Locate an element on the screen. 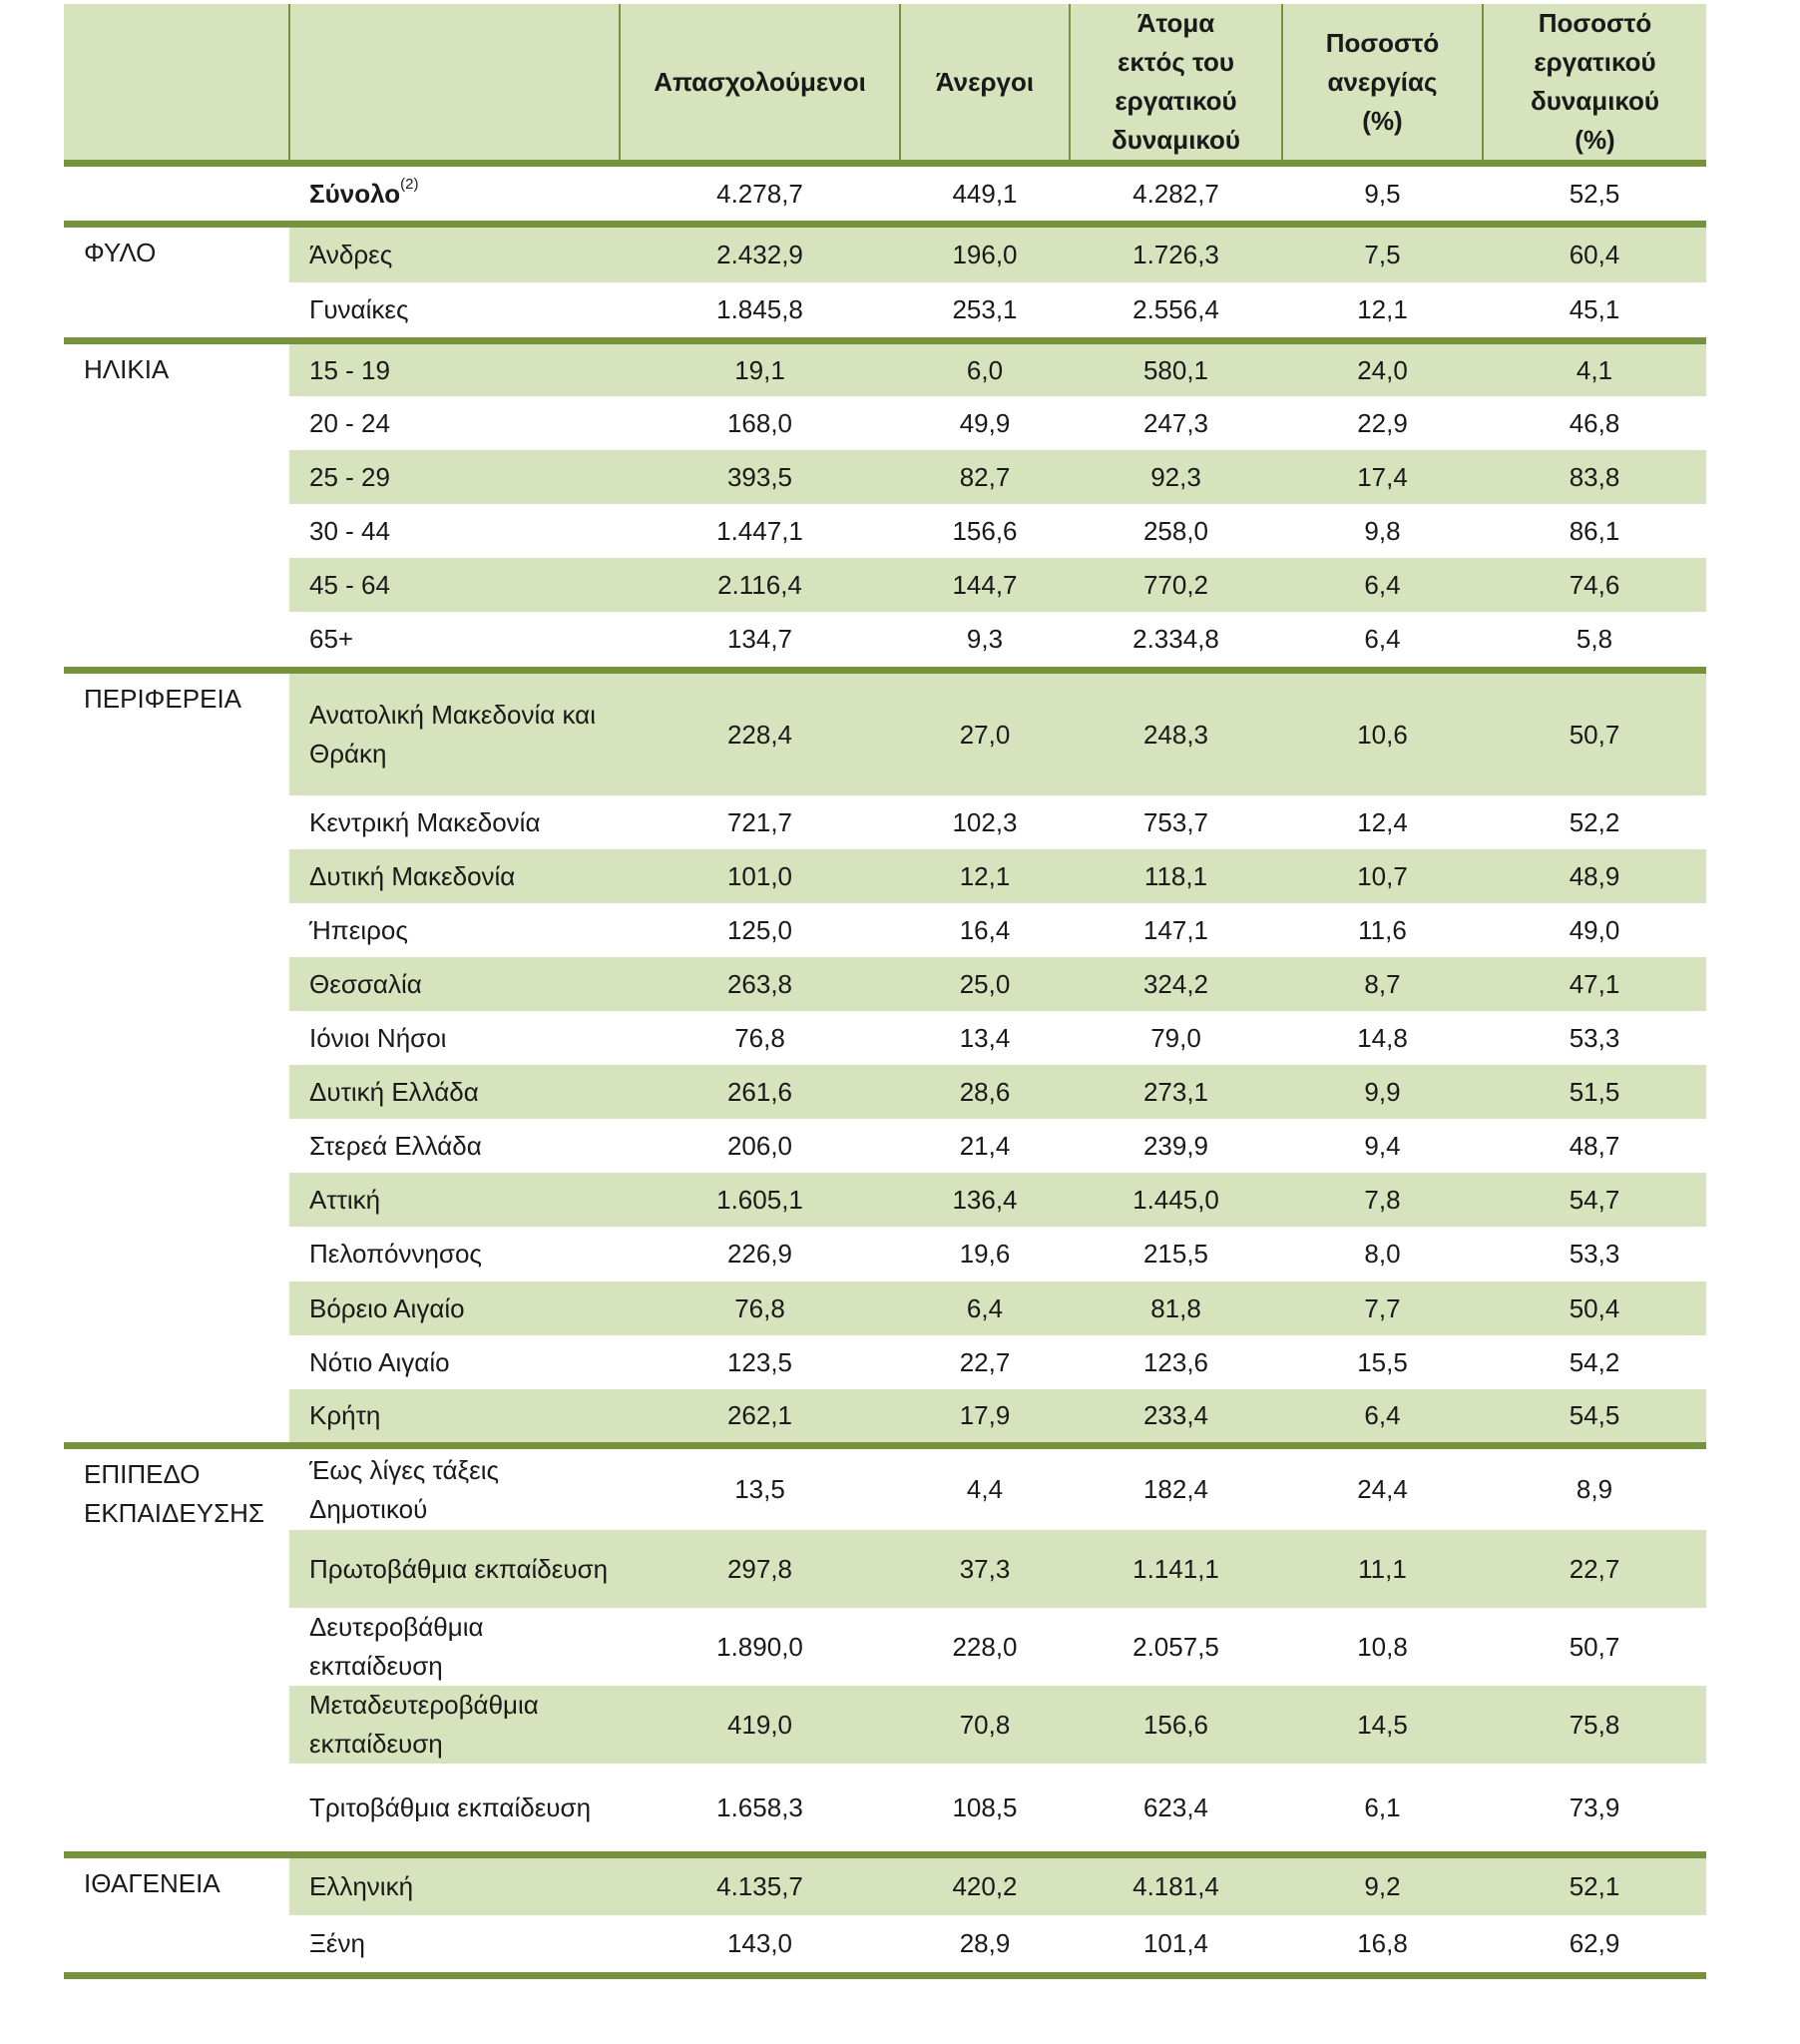 This screenshot has width=1800, height=2044. cell-unemployed: 49,9 is located at coordinates (985, 422).